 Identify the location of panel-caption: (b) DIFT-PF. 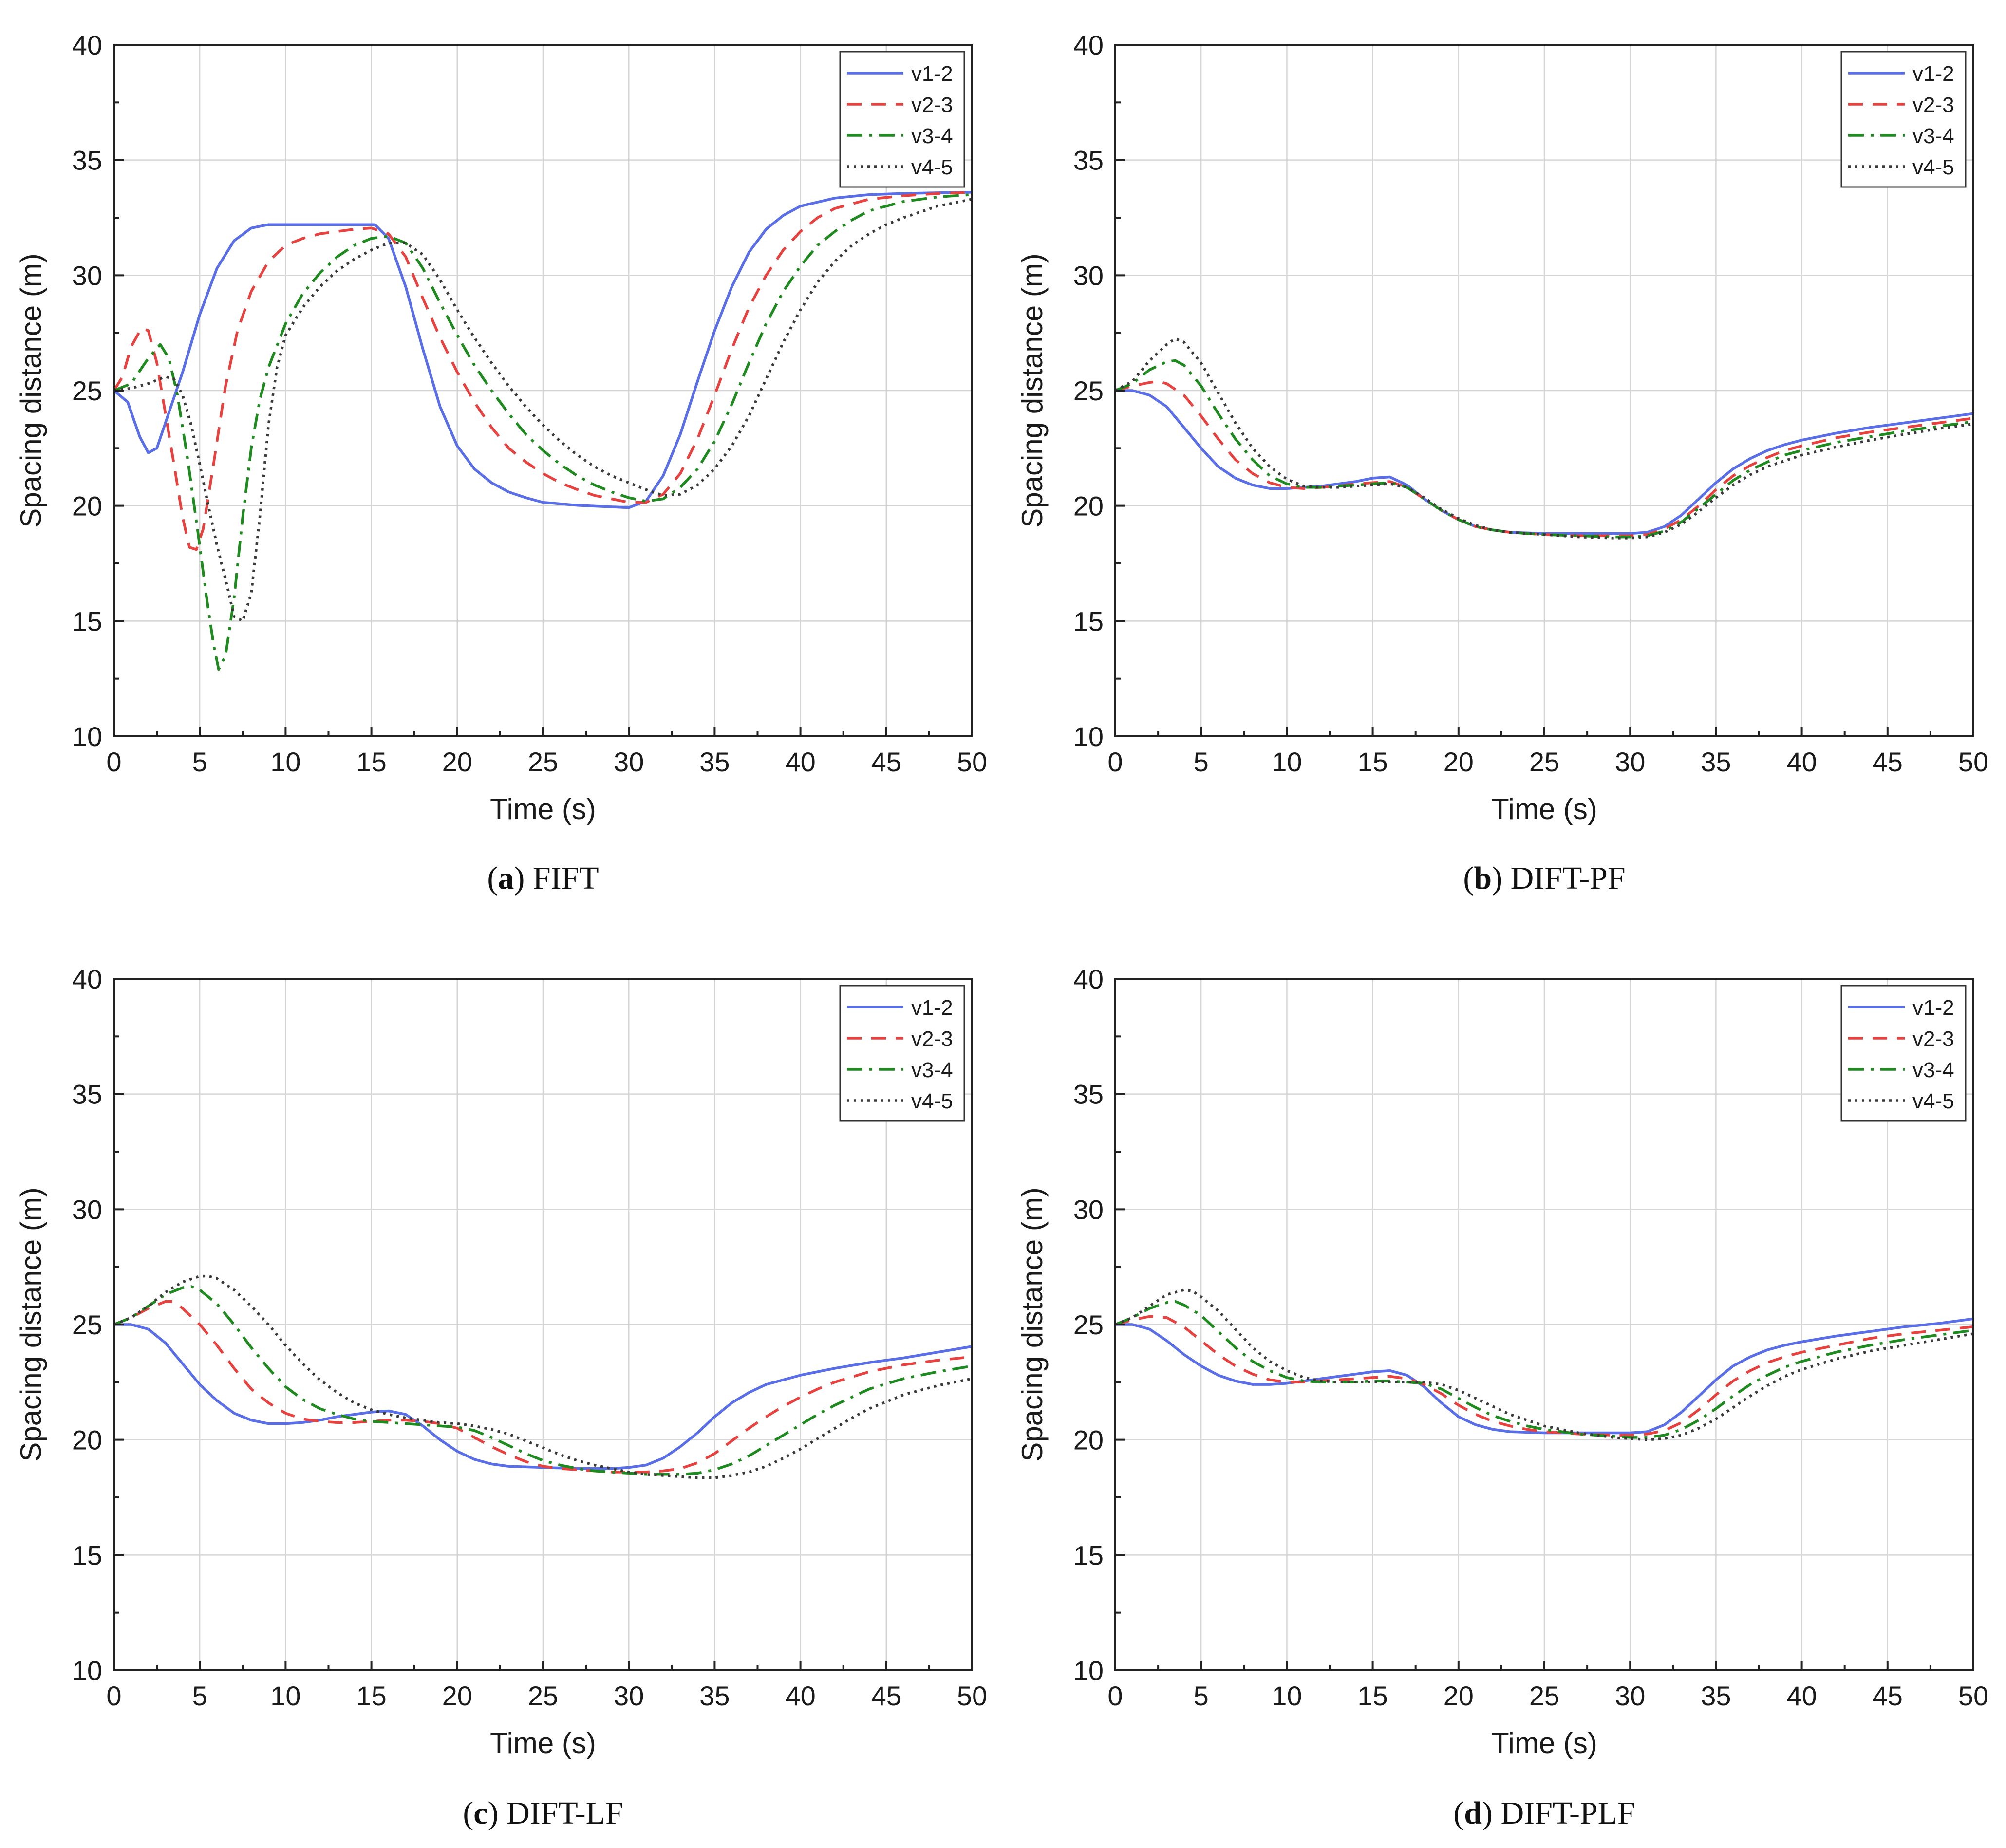
(1544, 878).